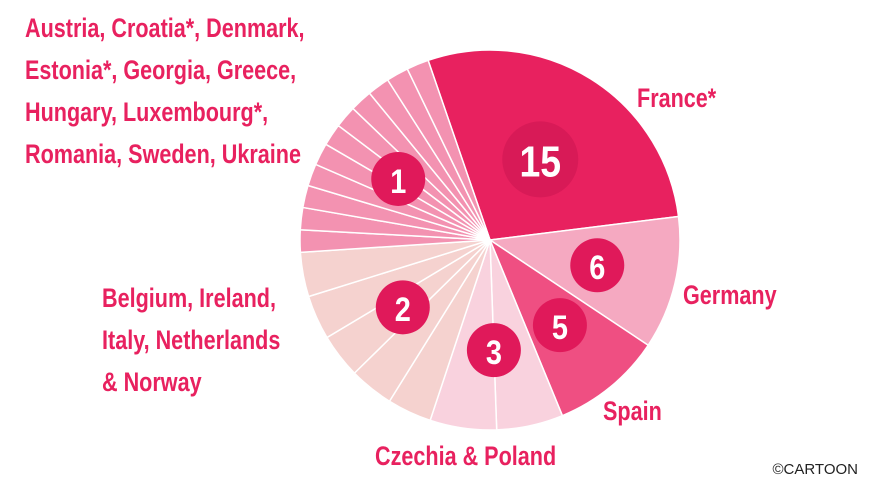  I want to click on slice-label: Spain, so click(632, 412).